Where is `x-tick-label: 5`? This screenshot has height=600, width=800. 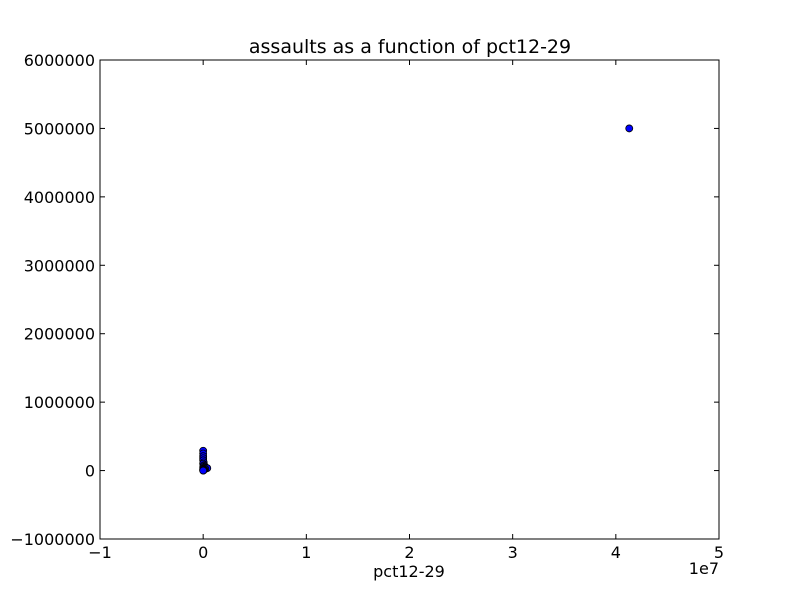 x-tick-label: 5 is located at coordinates (719, 552).